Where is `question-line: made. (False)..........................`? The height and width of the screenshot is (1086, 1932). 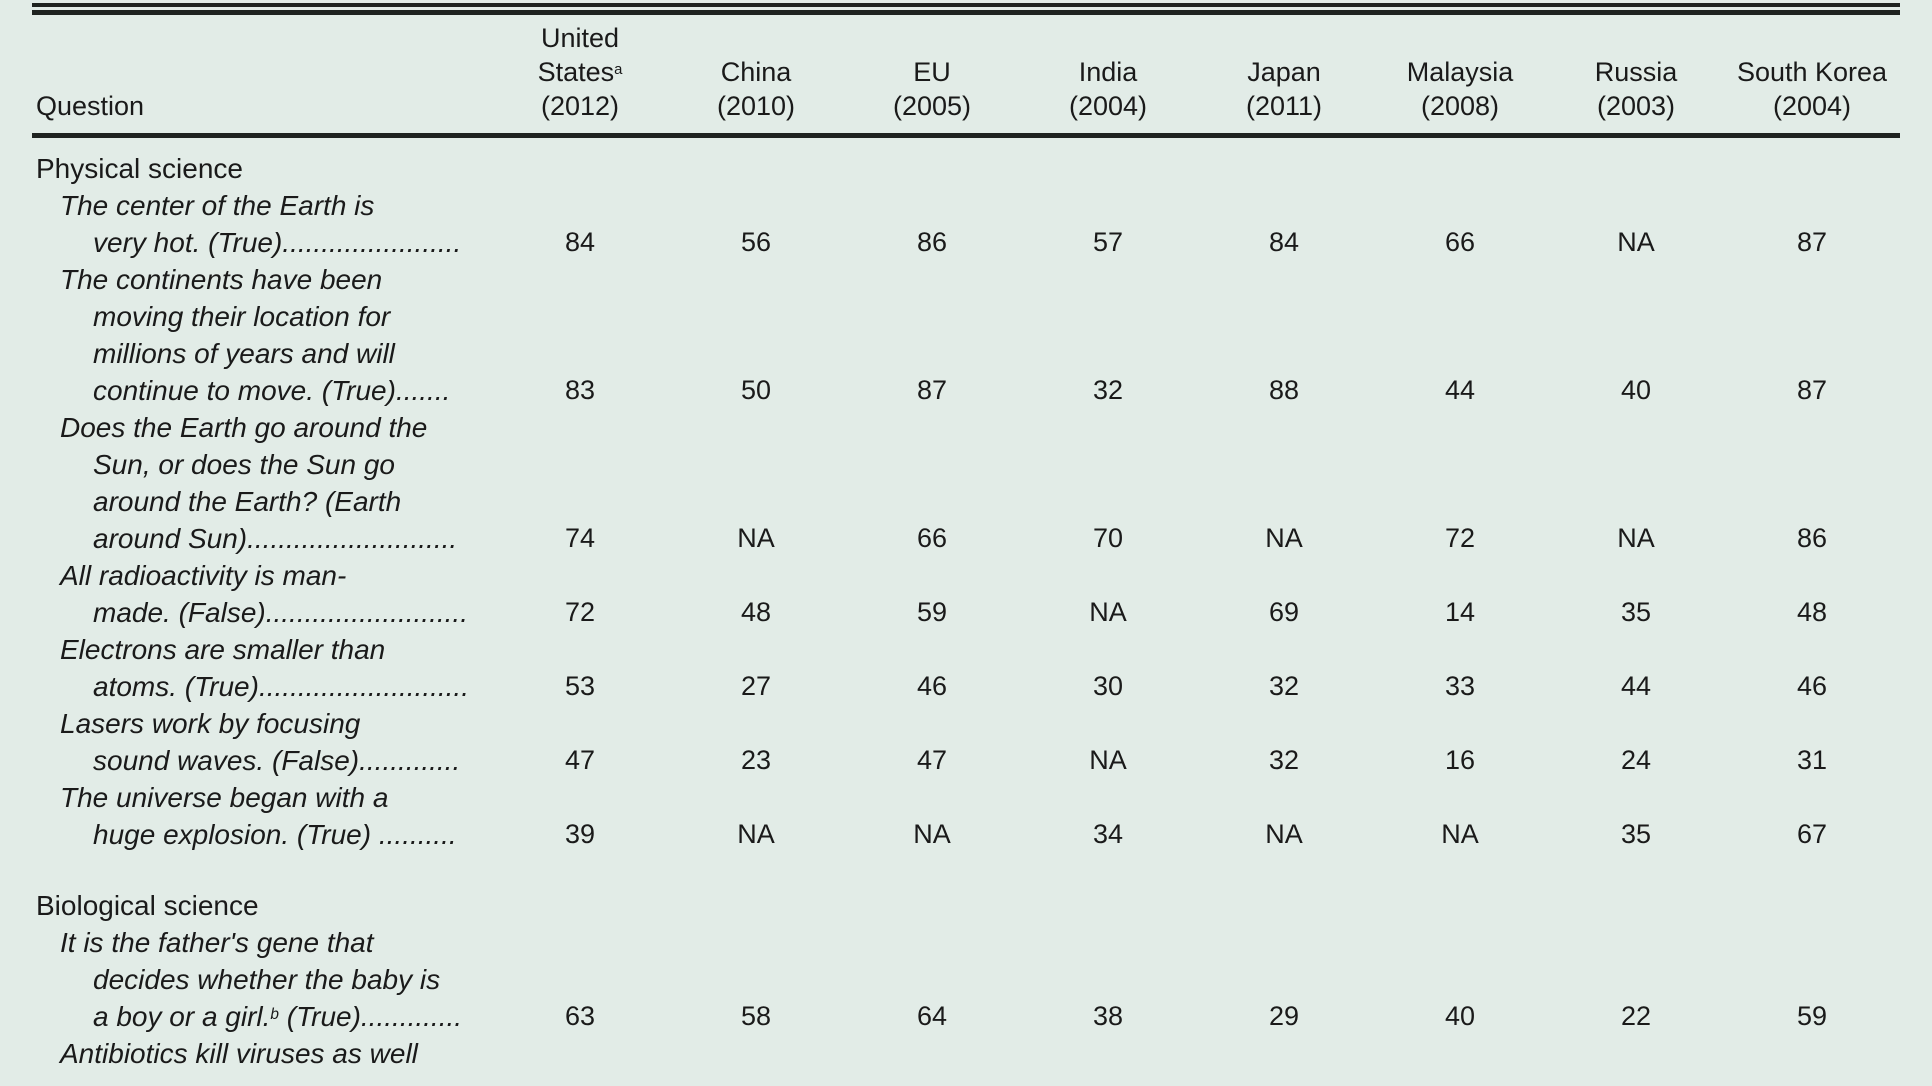
question-line: made. (False).......................... is located at coordinates (280, 612).